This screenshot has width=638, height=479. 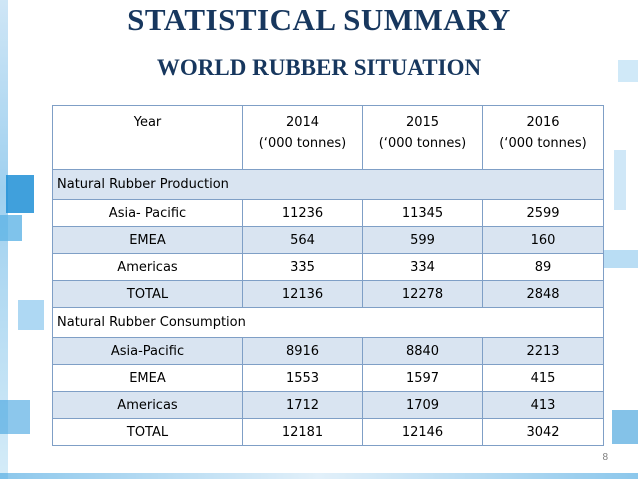 I want to click on value-cell: 11236, so click(x=302, y=213).